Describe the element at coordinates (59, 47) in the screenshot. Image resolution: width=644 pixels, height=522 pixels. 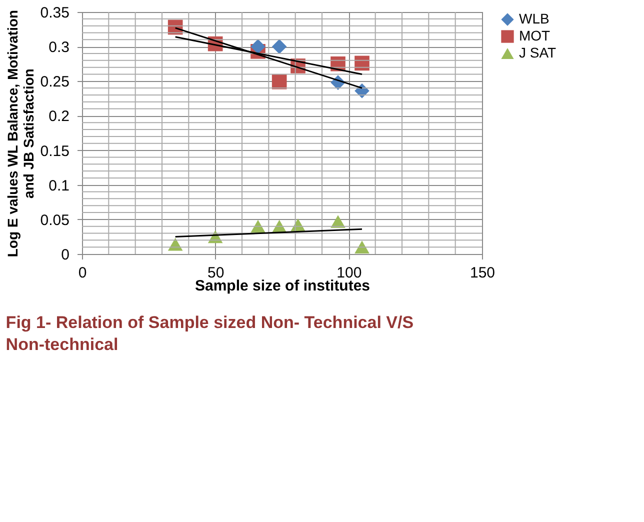
I see `y-tick-label: 0.3` at that location.